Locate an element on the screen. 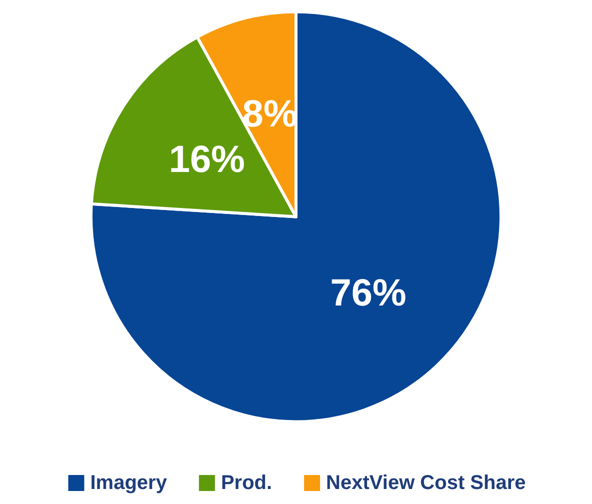 The image size is (592, 504). data-label: 8% is located at coordinates (270, 115).